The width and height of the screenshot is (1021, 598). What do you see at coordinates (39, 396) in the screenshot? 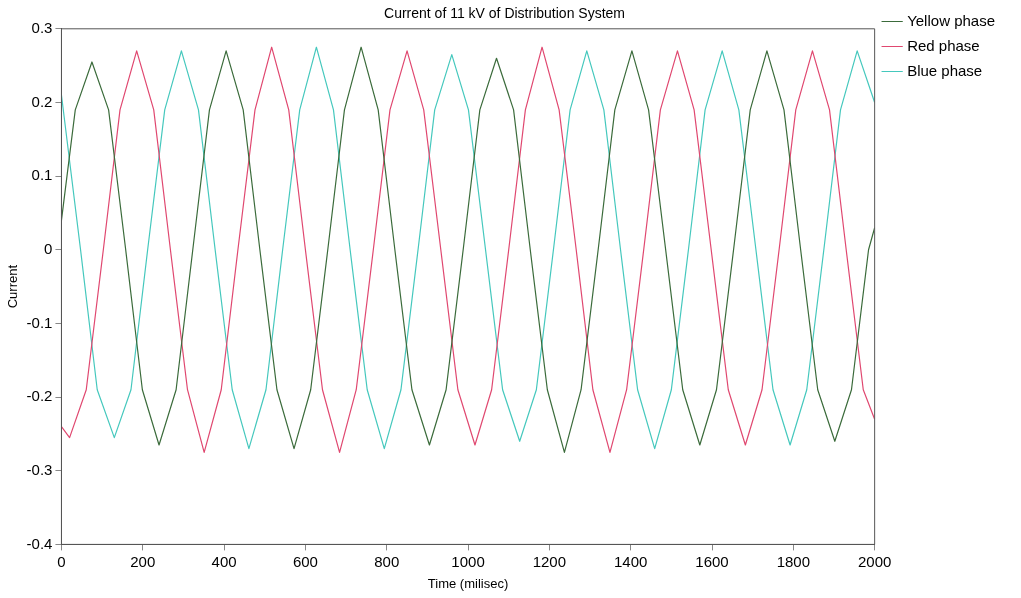
I see `y-tick-label: -0.2` at bounding box center [39, 396].